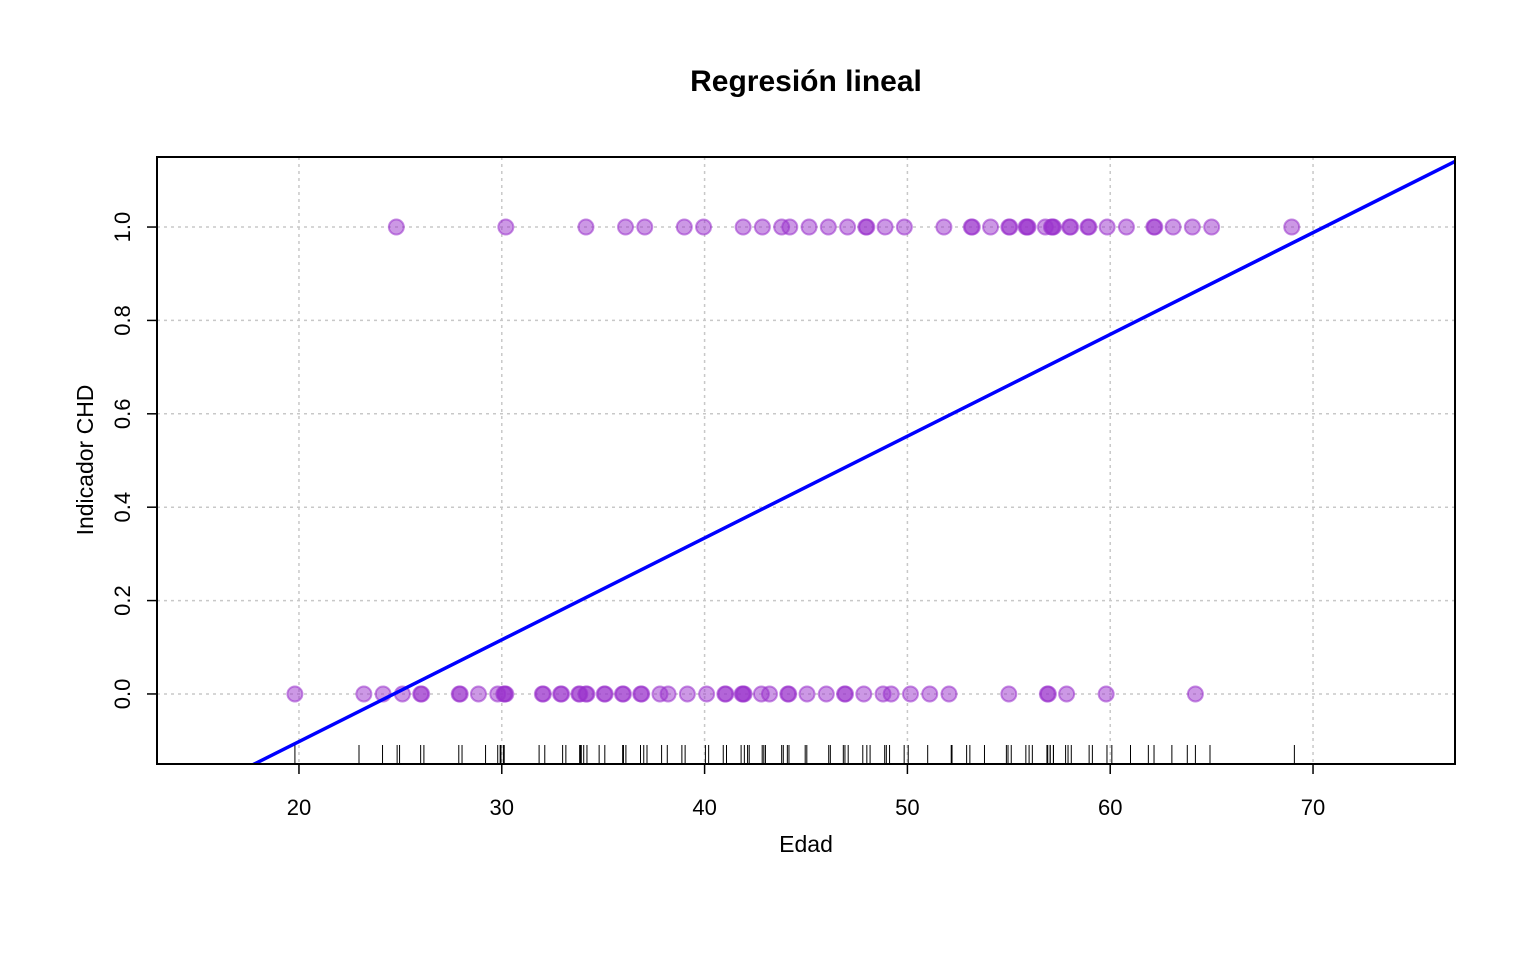 This screenshot has height=960, width=1536. Describe the element at coordinates (794, 754) in the screenshot. I see `rug-marks` at that location.